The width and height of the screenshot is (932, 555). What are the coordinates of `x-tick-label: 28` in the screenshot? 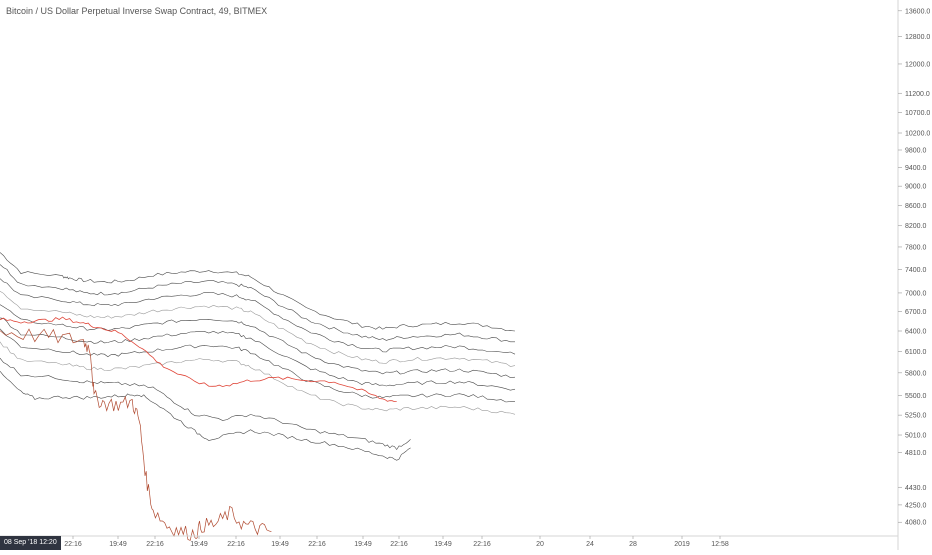 It's located at (633, 544).